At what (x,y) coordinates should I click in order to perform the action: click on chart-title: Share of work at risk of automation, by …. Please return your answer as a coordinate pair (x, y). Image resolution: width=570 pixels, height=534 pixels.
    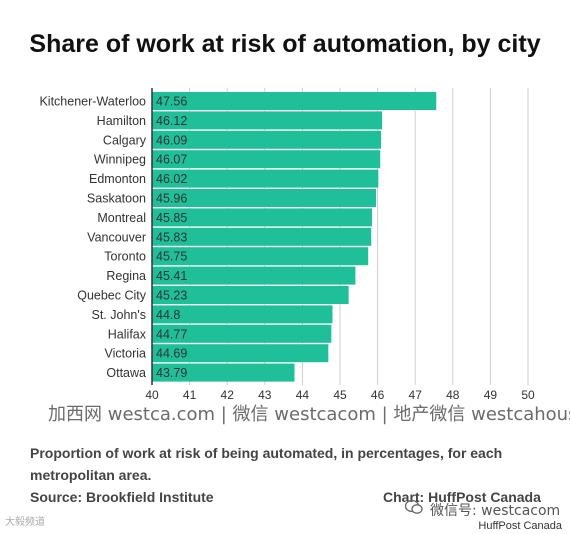
    Looking at the image, I should click on (285, 44).